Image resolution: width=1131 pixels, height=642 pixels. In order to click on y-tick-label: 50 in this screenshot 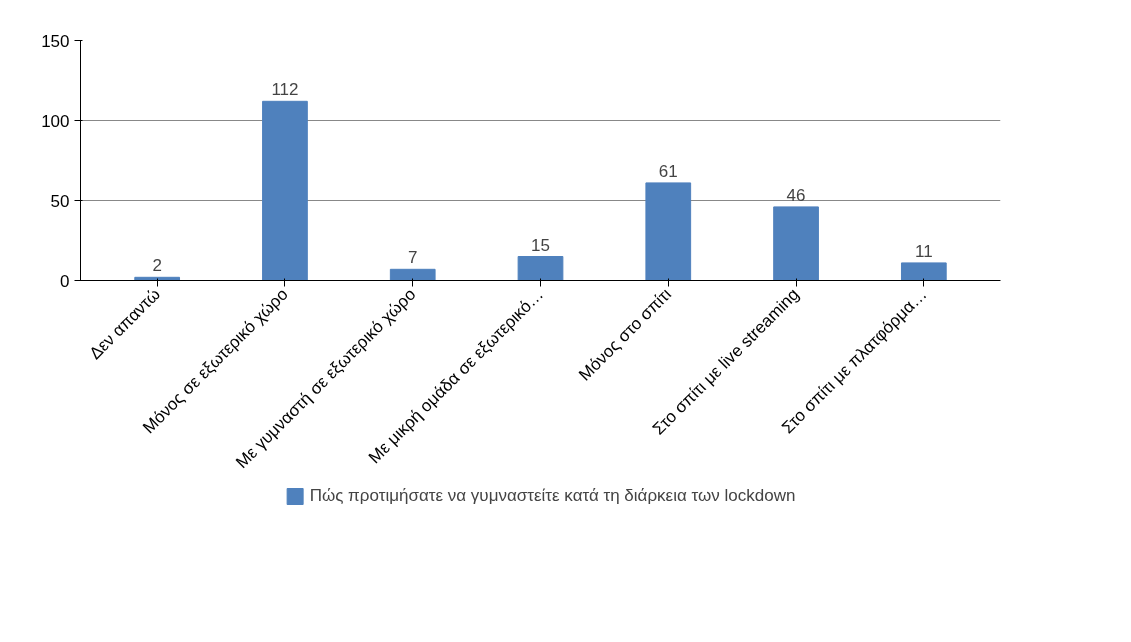, I will do `click(60, 201)`.